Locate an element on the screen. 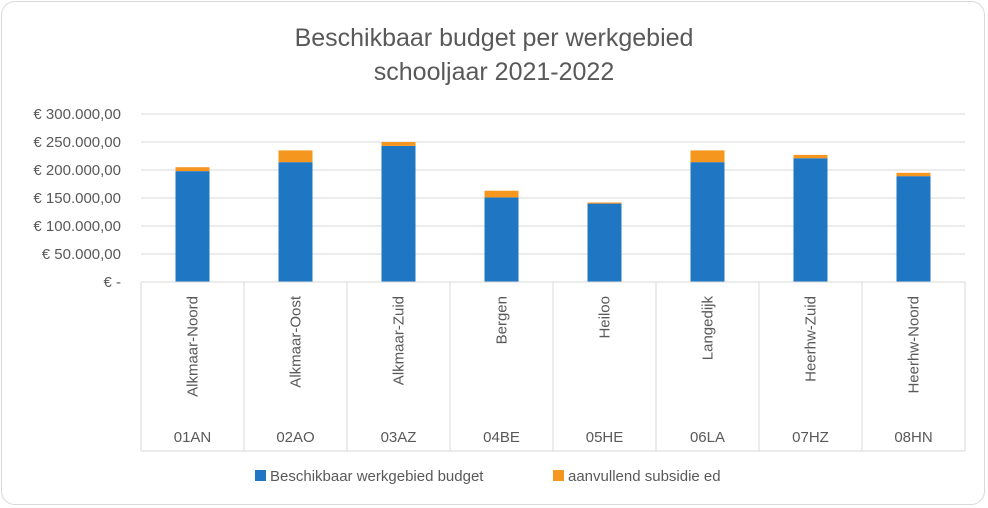 The height and width of the screenshot is (508, 988). y-tick-label: € 200.000,00 is located at coordinates (77, 170).